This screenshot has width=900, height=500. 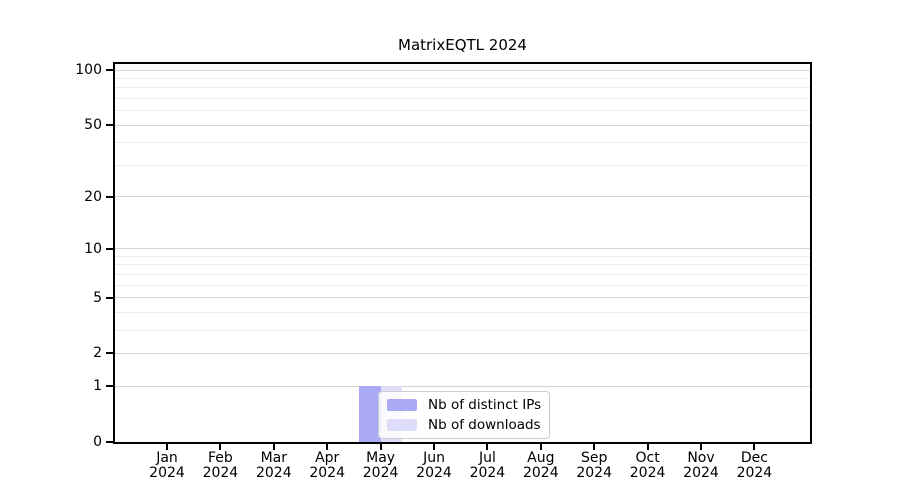 I want to click on month-label: May, so click(x=381, y=458).